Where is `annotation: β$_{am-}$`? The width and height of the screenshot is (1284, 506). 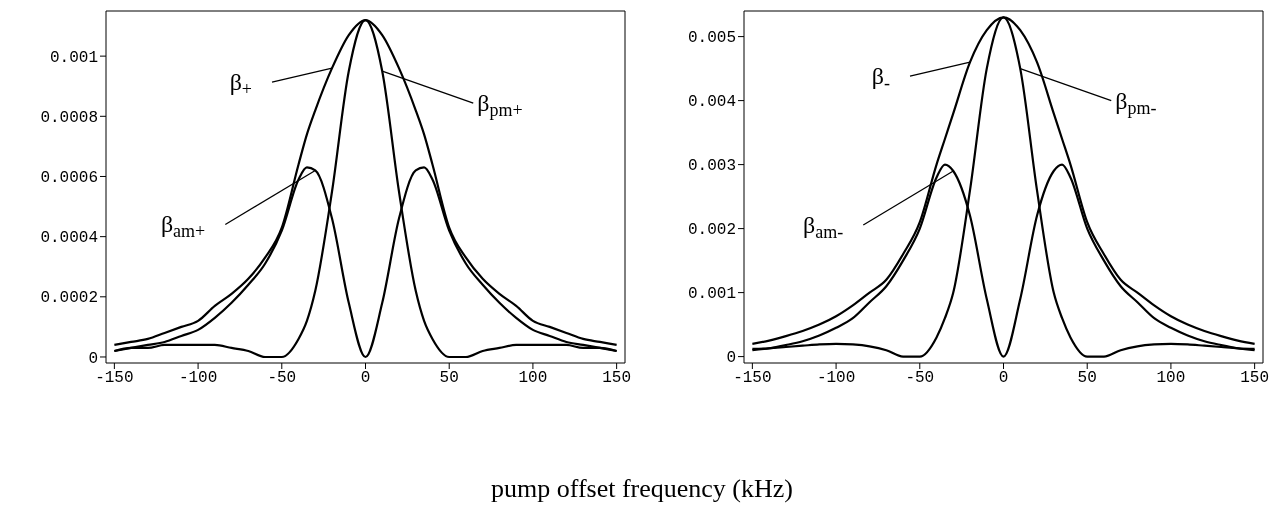
annotation: β$_{am-}$ is located at coordinates (823, 227).